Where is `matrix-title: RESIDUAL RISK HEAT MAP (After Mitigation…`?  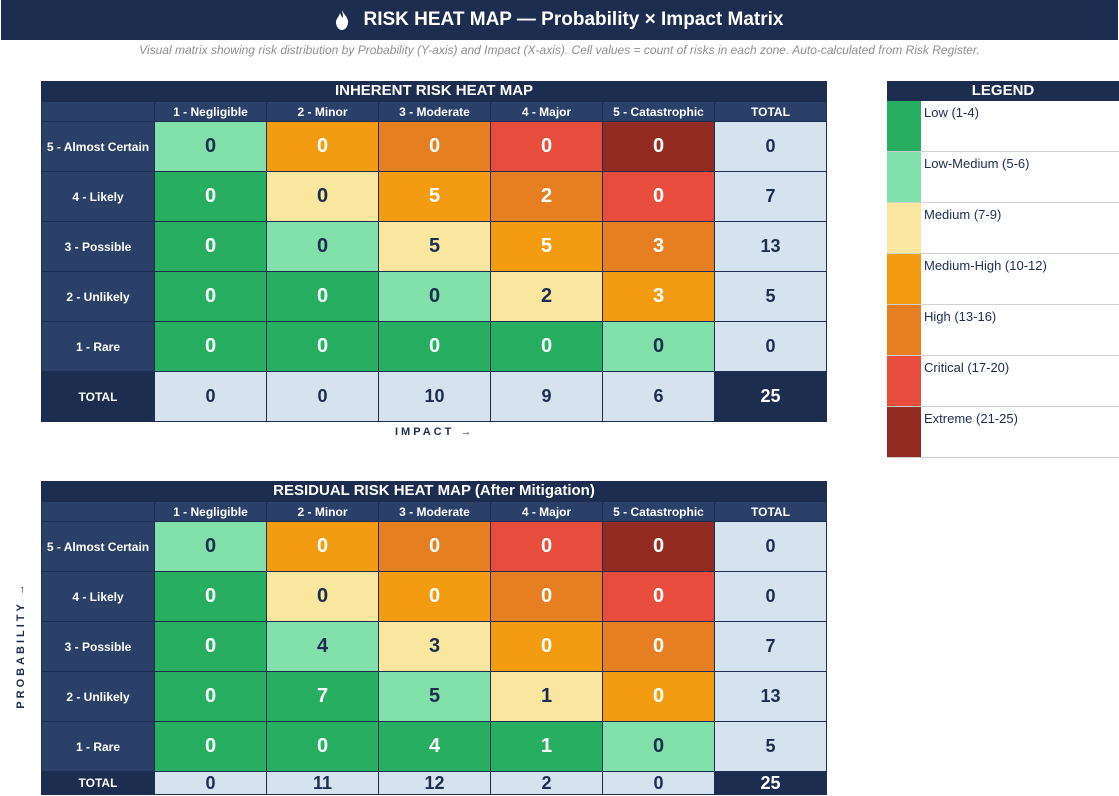
matrix-title: RESIDUAL RISK HEAT MAP (After Mitigation… is located at coordinates (434, 491).